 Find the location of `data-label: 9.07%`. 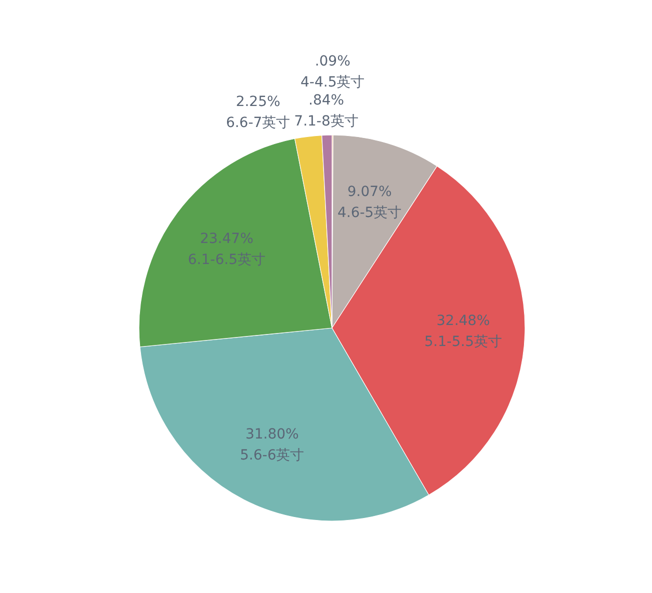

data-label: 9.07% is located at coordinates (369, 192).